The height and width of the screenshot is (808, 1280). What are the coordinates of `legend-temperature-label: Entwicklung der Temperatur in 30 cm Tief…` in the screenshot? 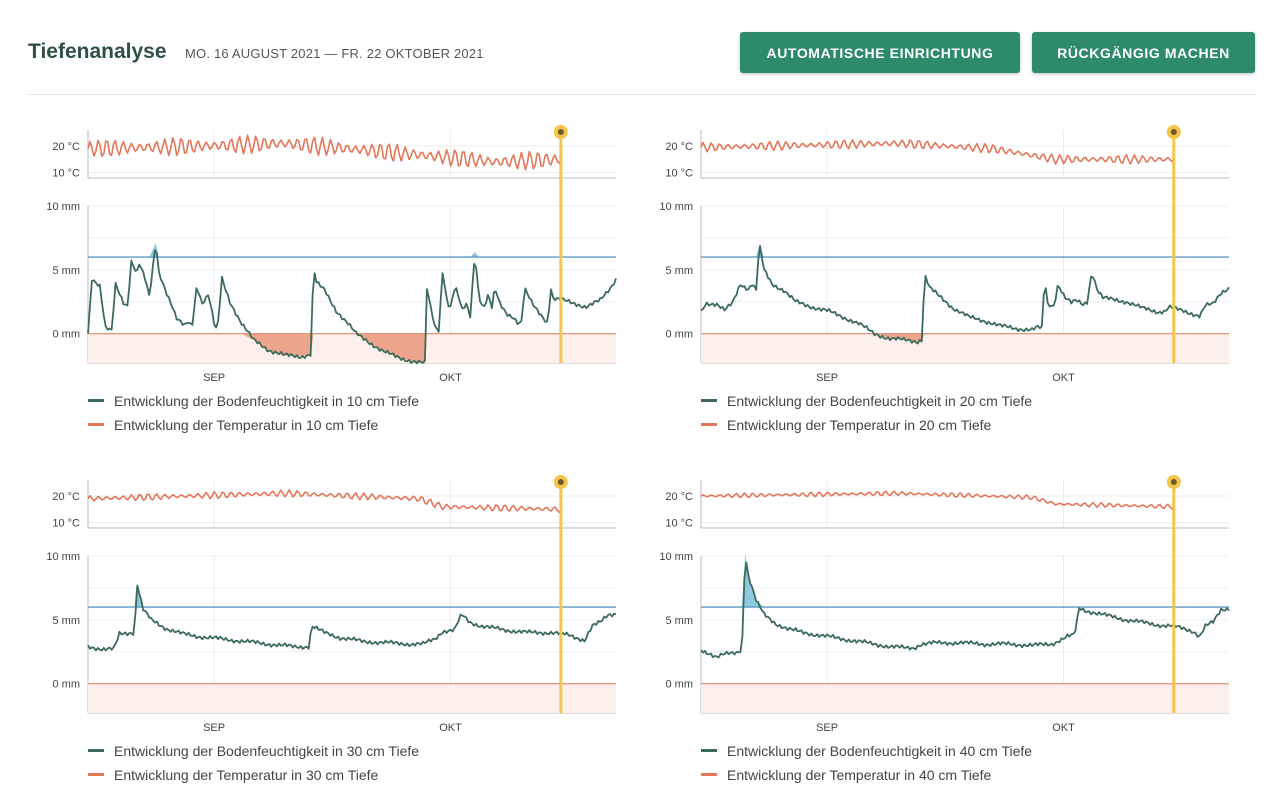 It's located at (246, 775).